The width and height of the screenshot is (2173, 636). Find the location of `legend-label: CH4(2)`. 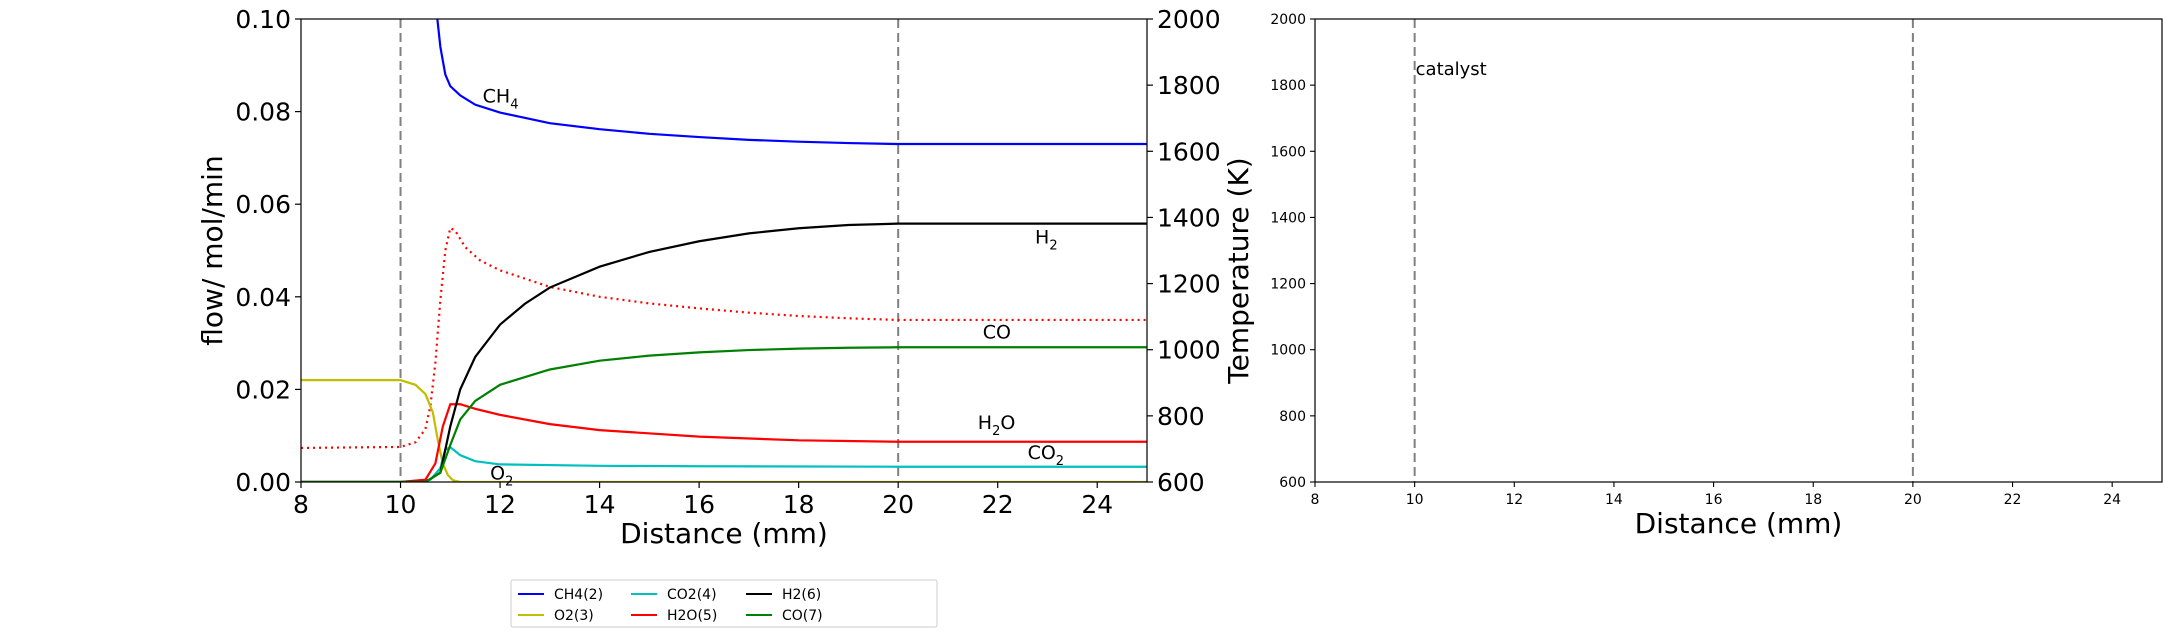

legend-label: CH4(2) is located at coordinates (578, 595).